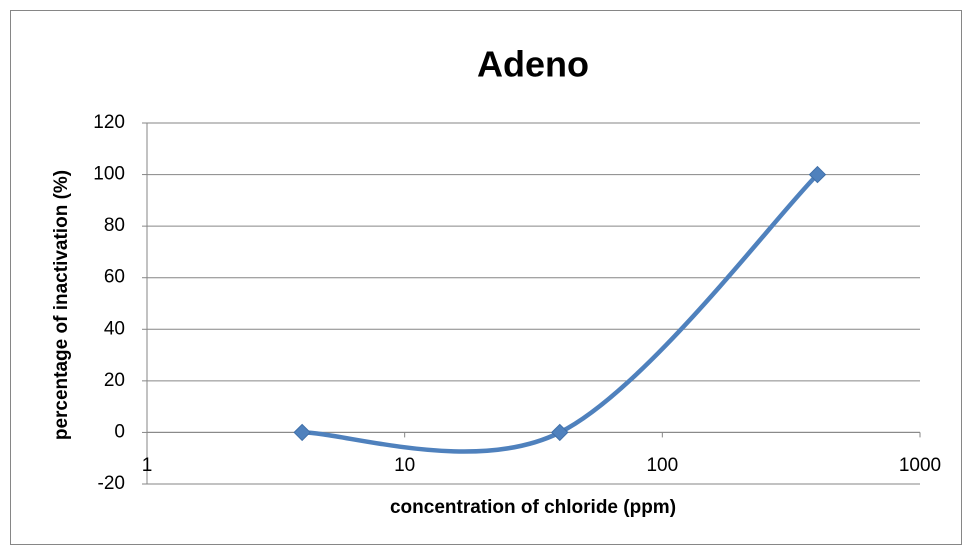 Image resolution: width=966 pixels, height=547 pixels. Describe the element at coordinates (119, 431) in the screenshot. I see `y-tick-label: 0` at that location.